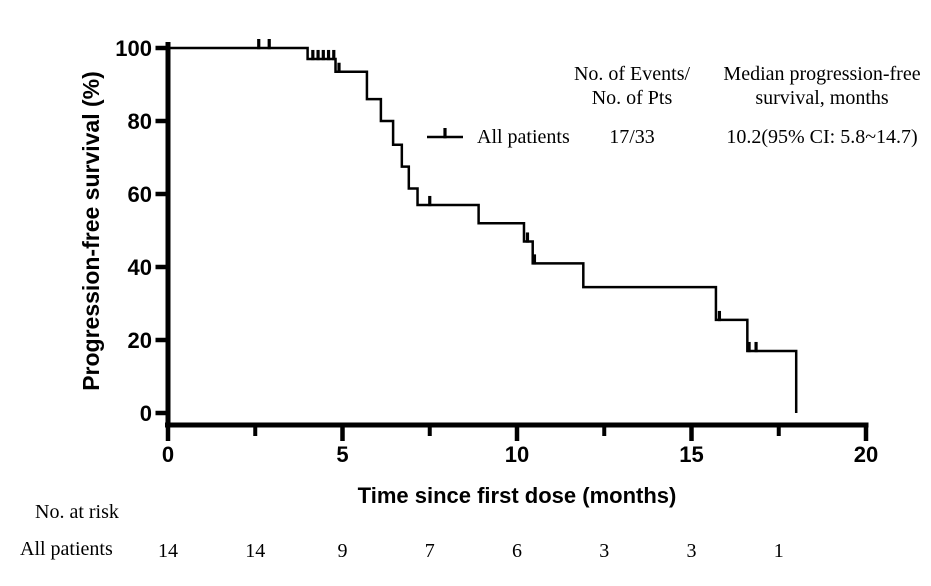 Image resolution: width=931 pixels, height=586 pixels. I want to click on risk-table-row-label: All patients, so click(66, 549).